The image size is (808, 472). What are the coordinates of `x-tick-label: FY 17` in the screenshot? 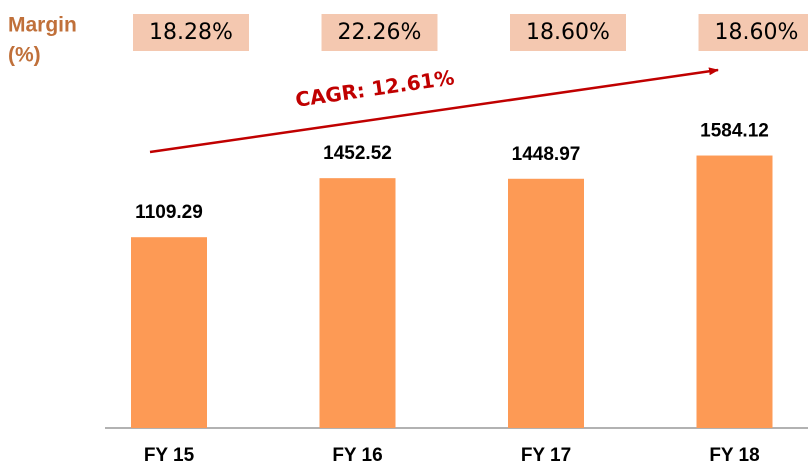 It's located at (546, 455).